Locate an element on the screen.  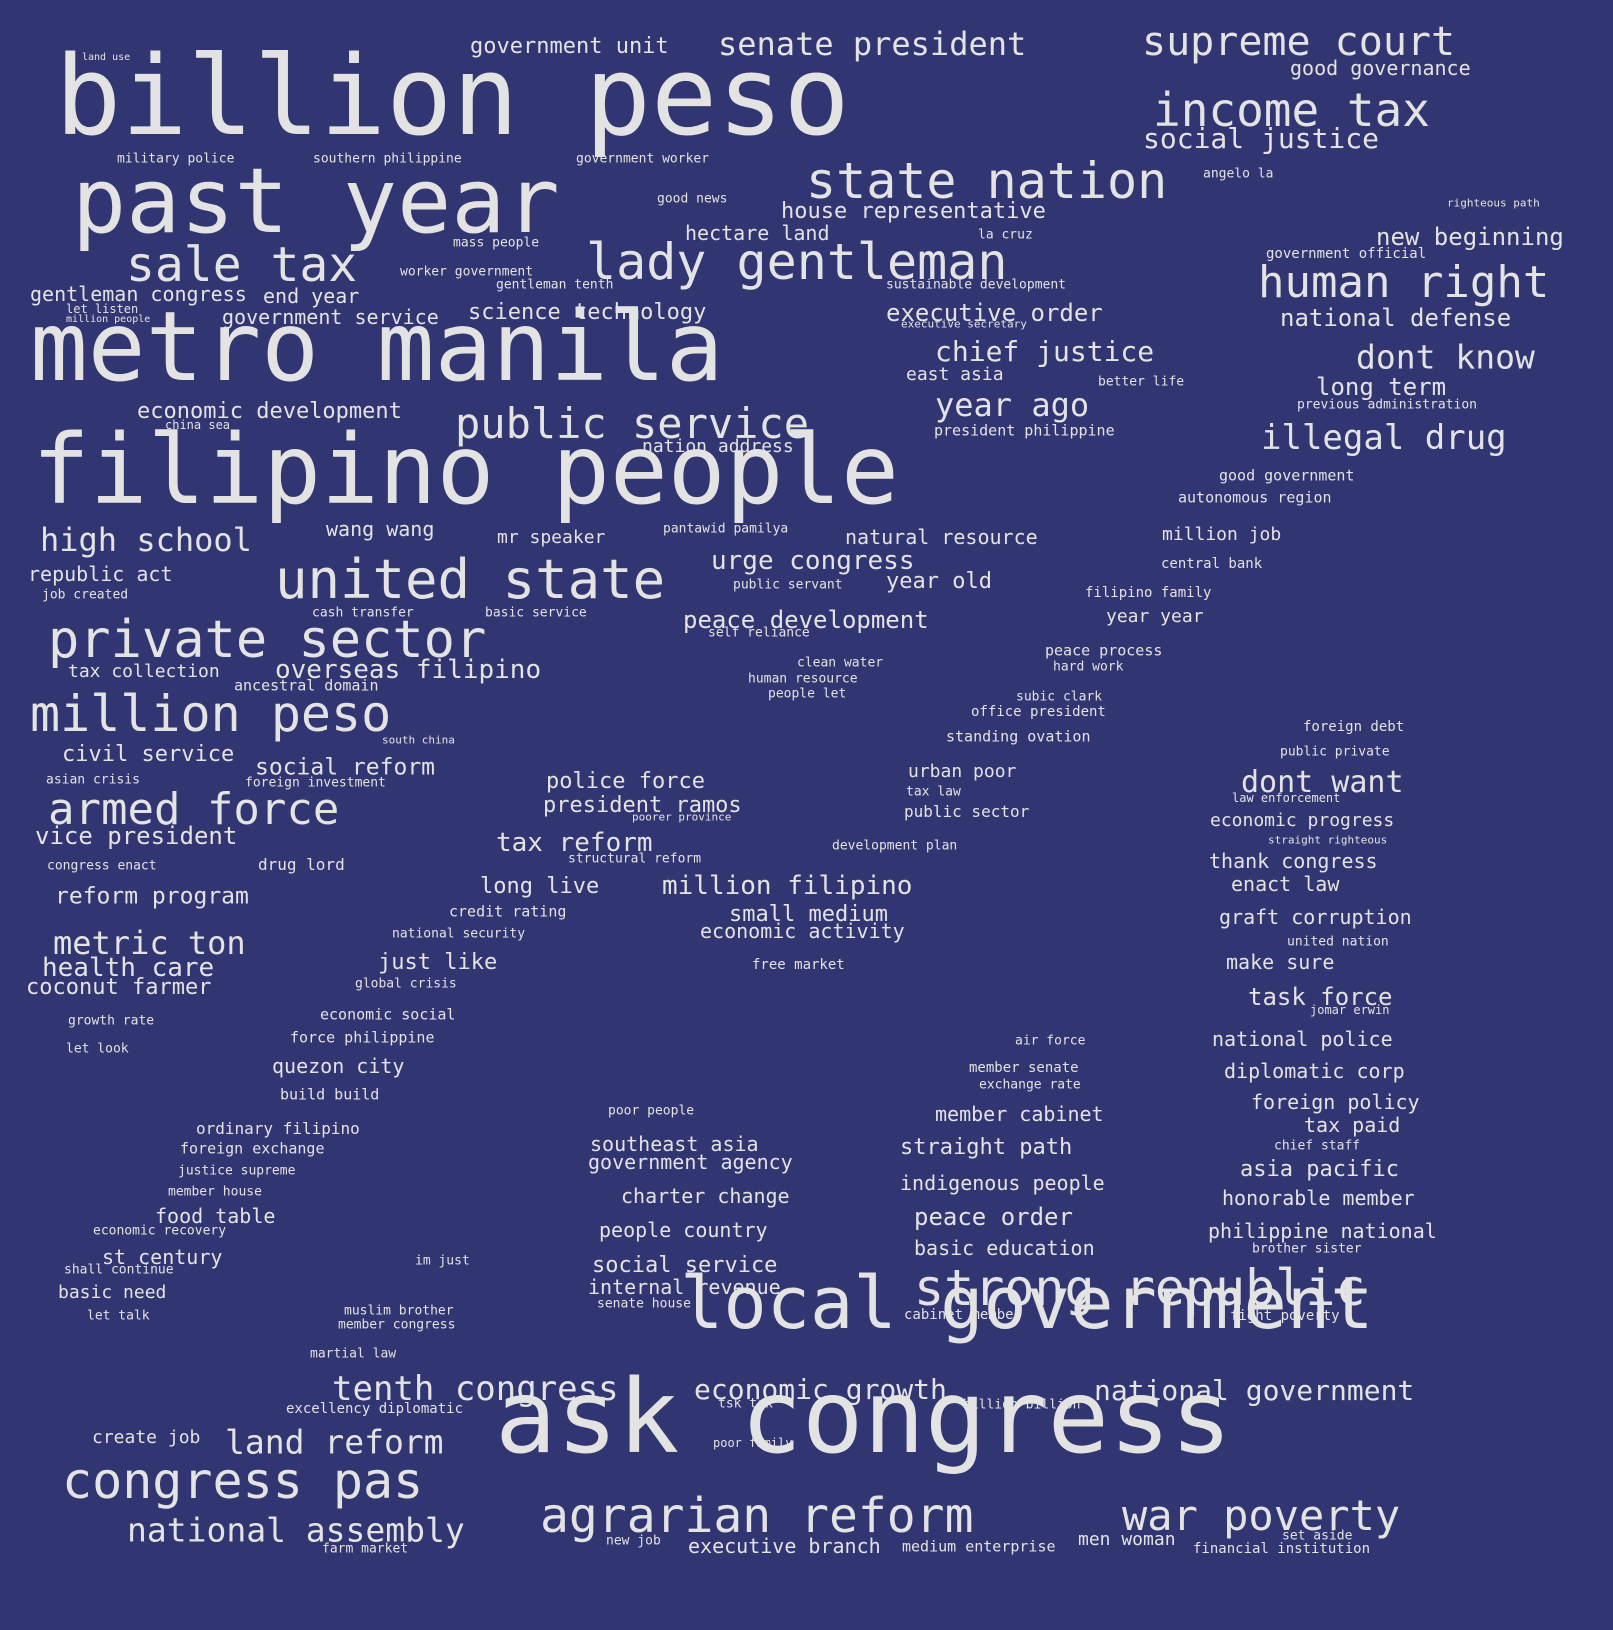
word: tax reform is located at coordinates (574, 843).